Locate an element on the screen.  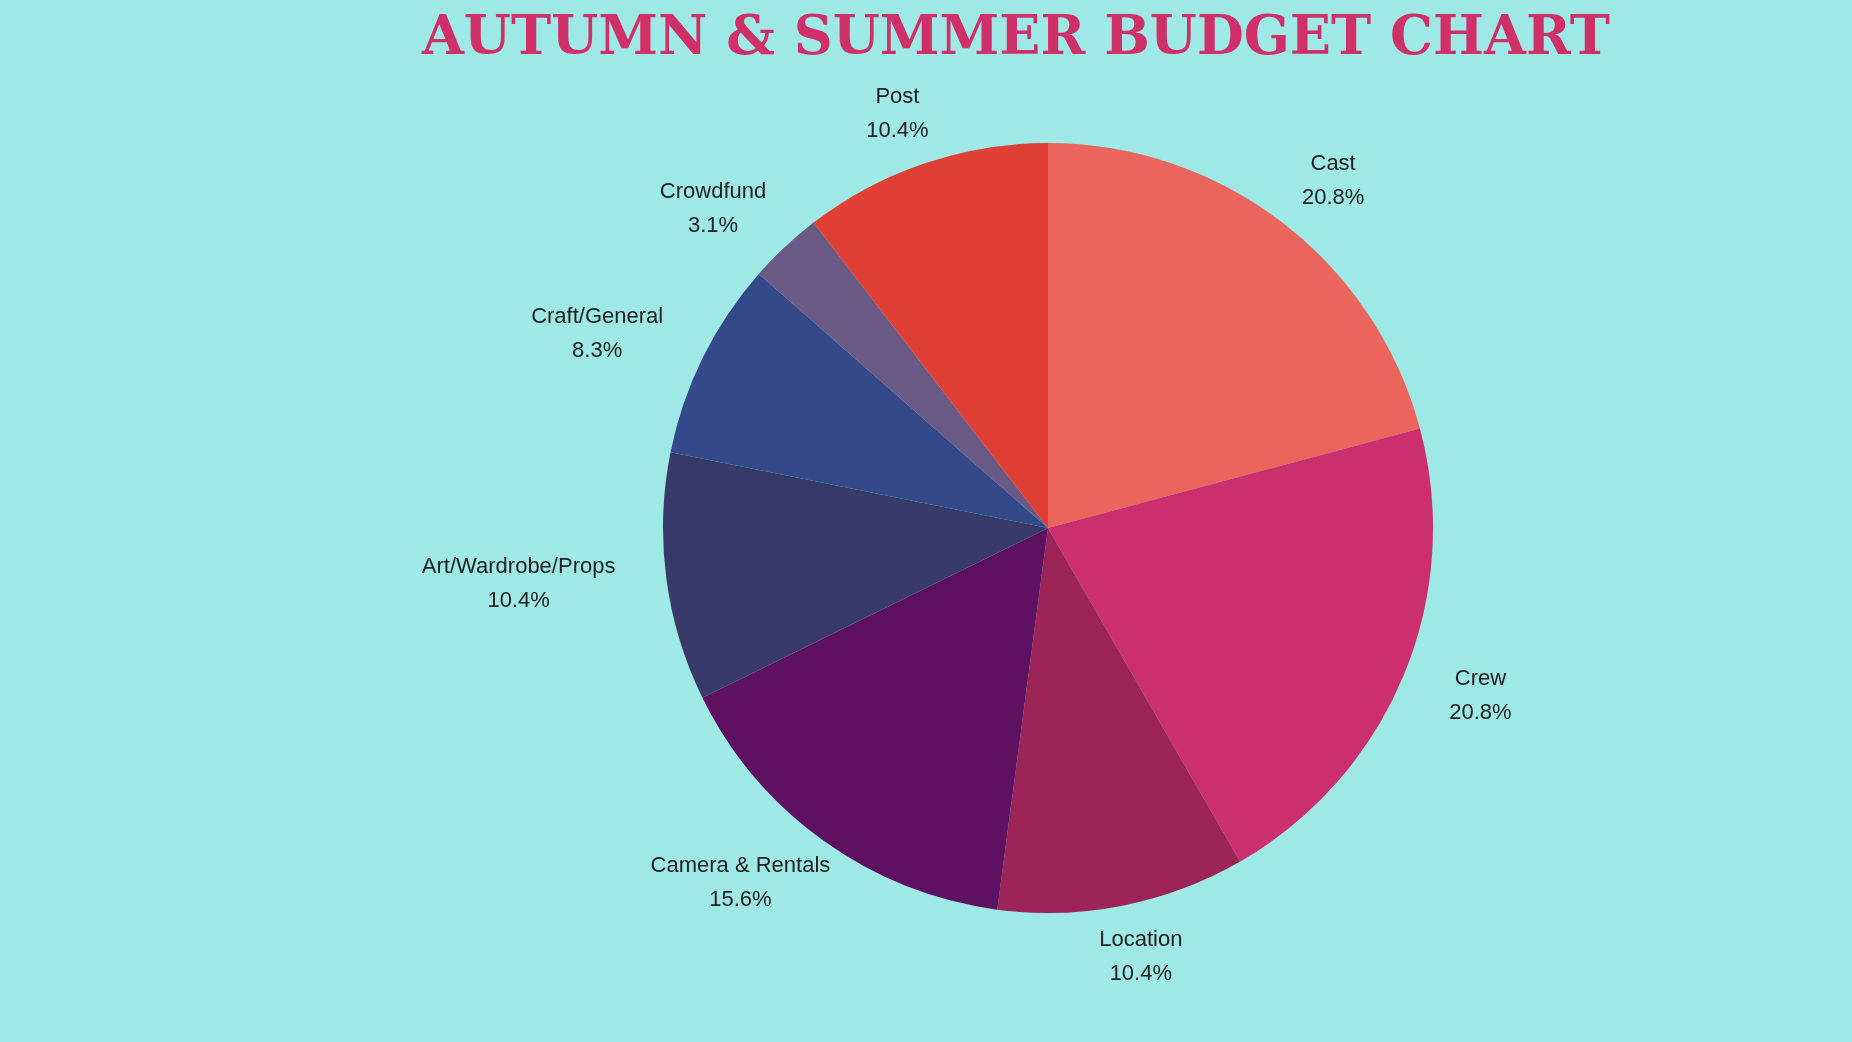
slice-label: Art/Wardrobe/Props is located at coordinates (518, 566).